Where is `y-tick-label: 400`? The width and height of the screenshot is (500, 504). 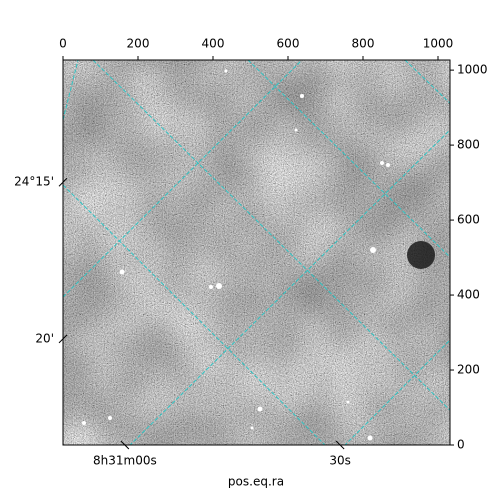
y-tick-label: 400 is located at coordinates (468, 295).